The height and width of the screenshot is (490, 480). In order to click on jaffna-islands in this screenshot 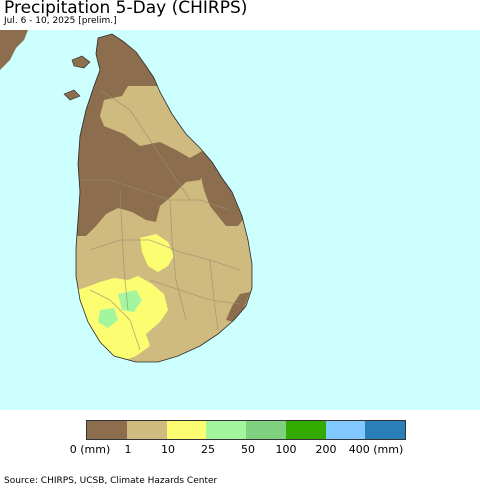, I will do `click(81, 62)`.